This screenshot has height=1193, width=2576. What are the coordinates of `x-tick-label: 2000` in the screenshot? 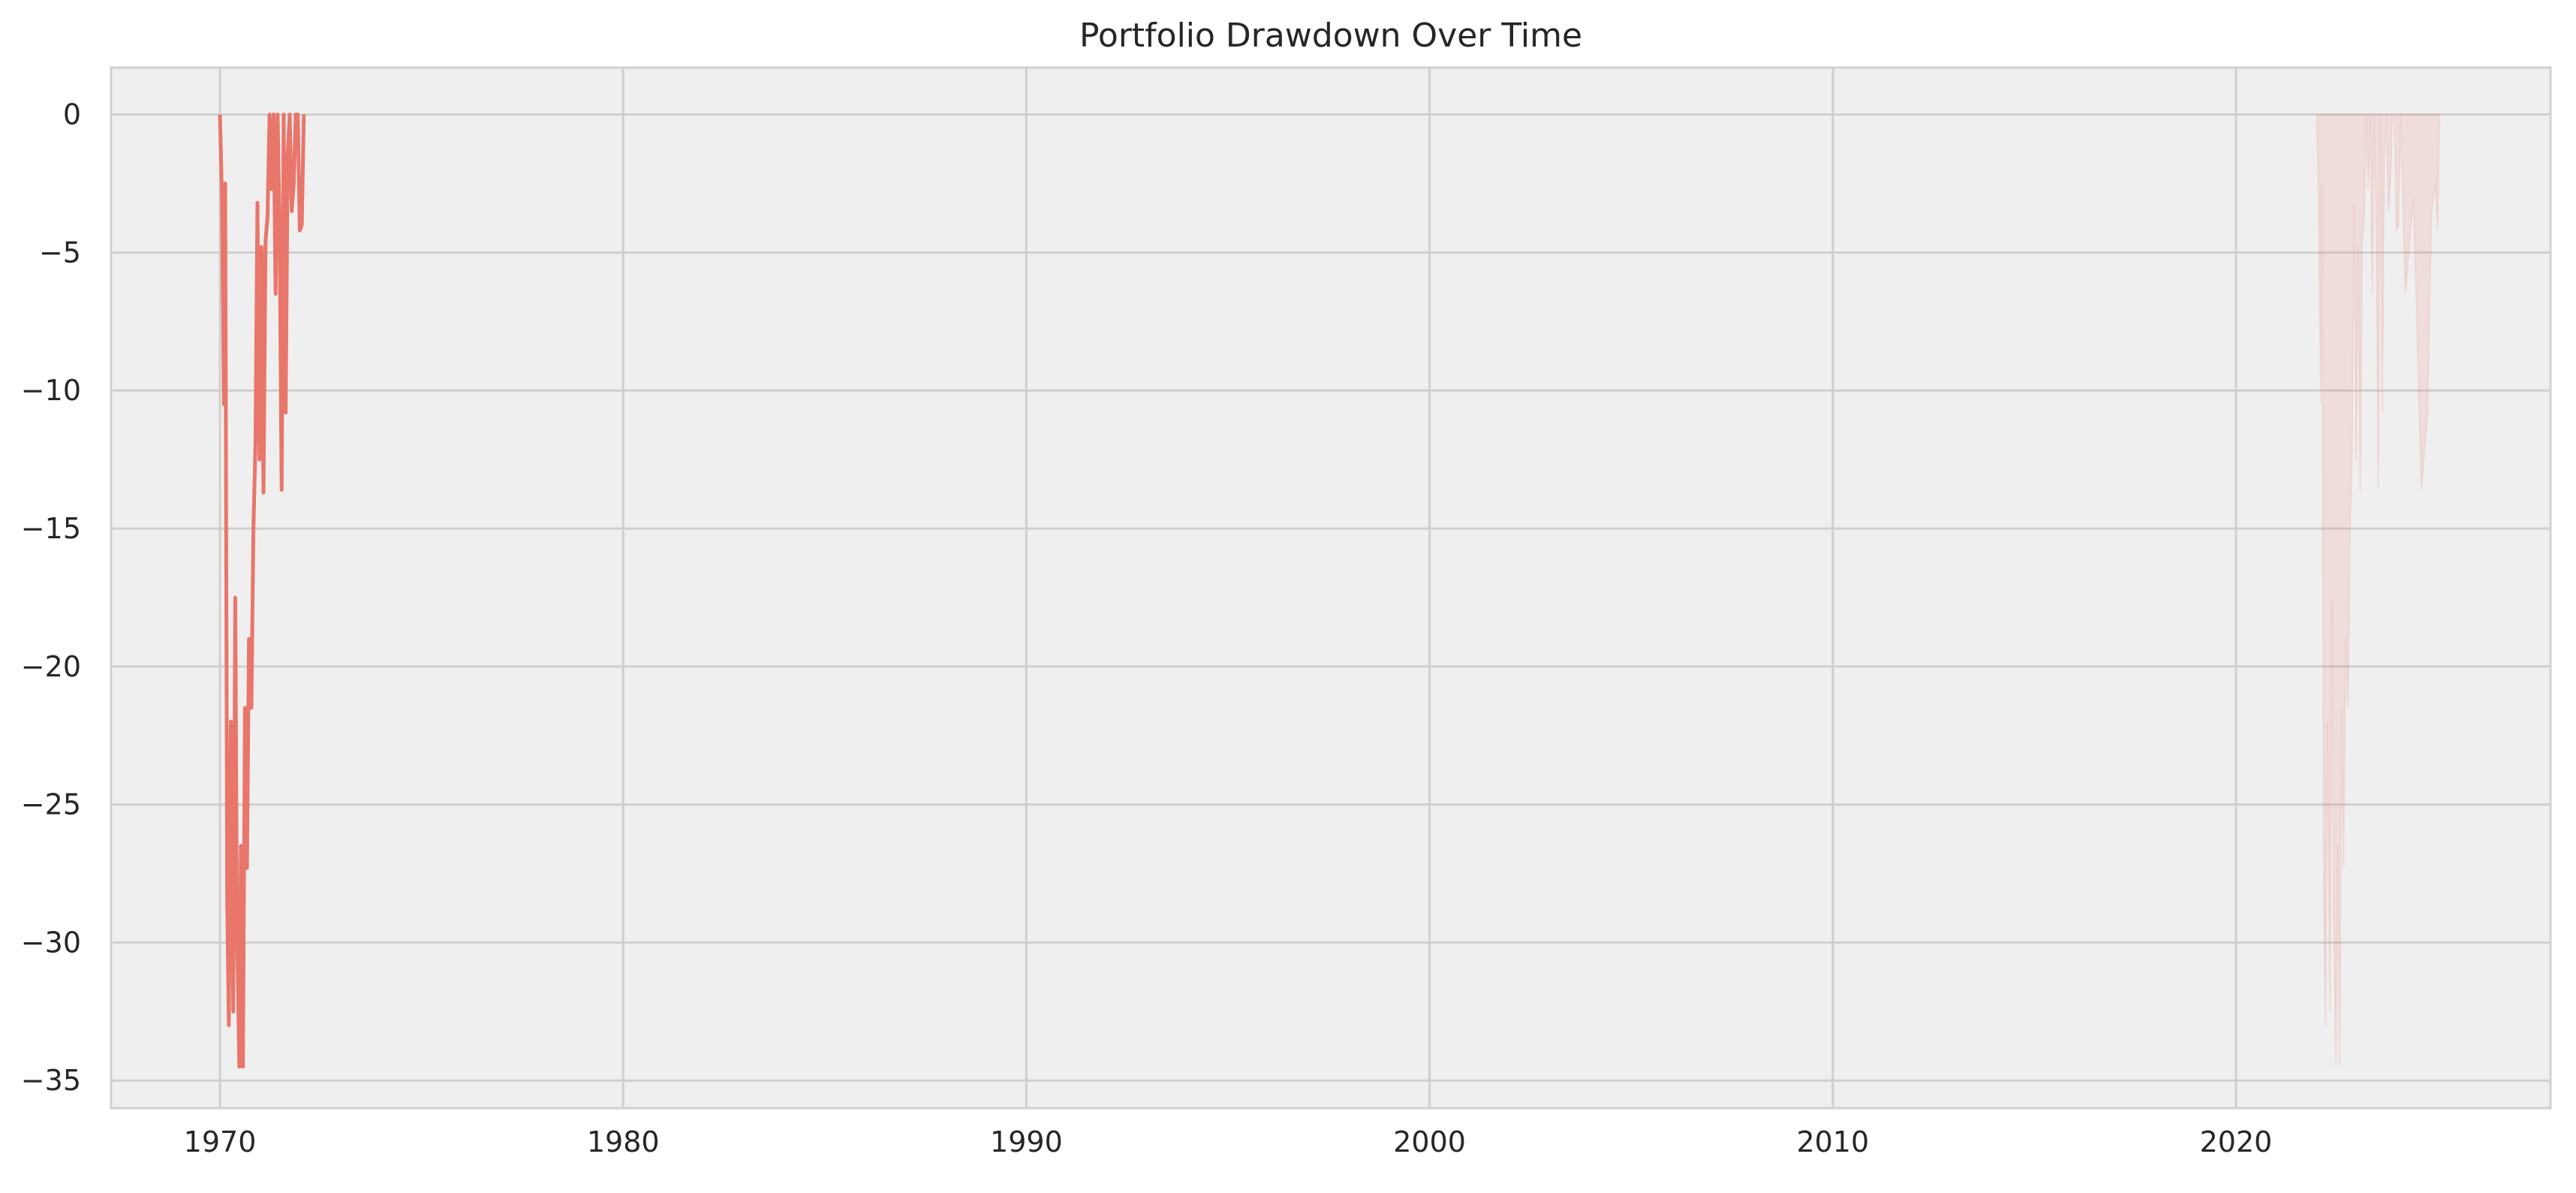 It's located at (1429, 1141).